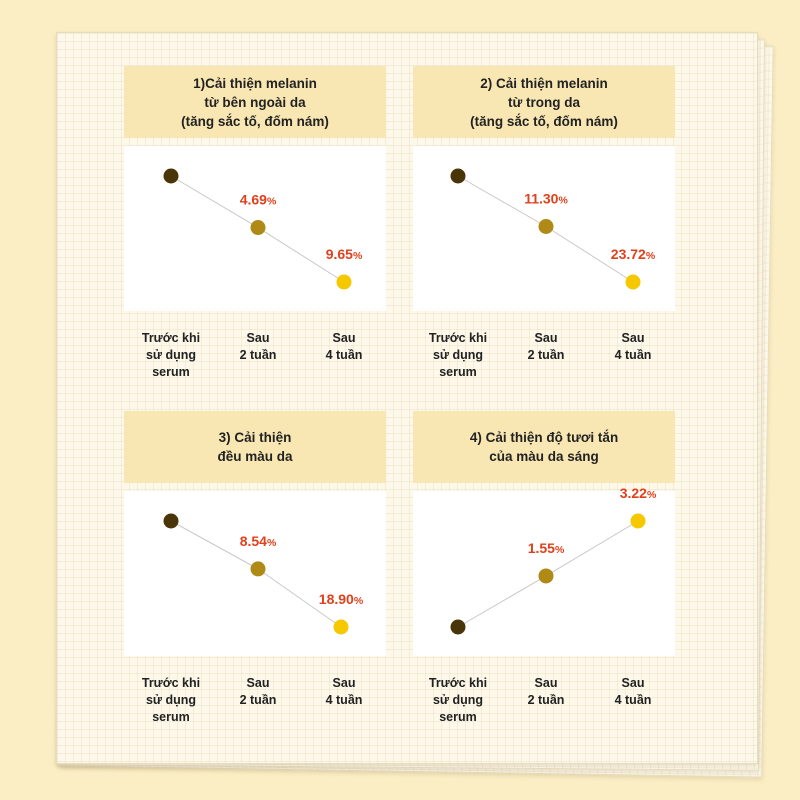  I want to click on data-label: 18.90%, so click(341, 599).